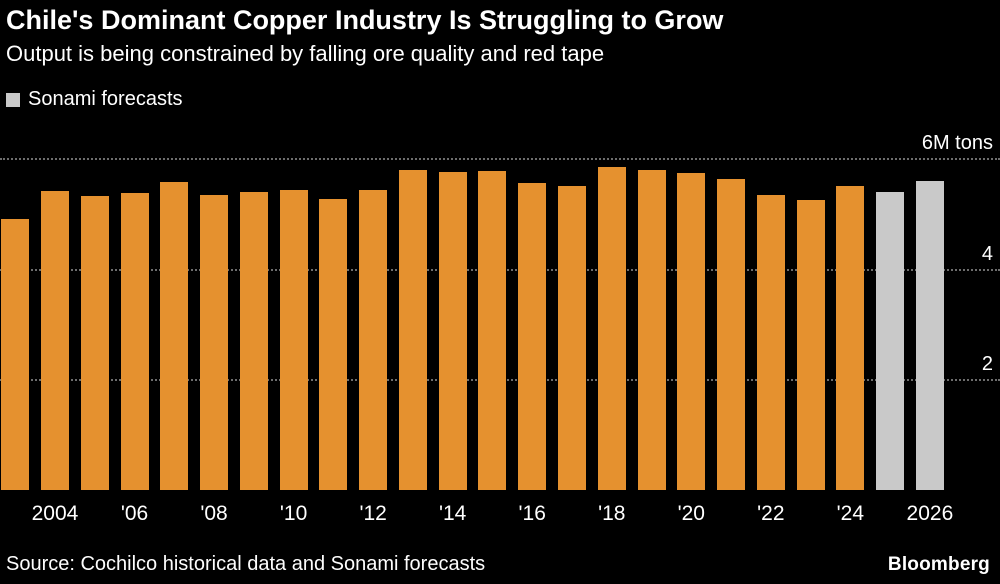 This screenshot has width=1000, height=584. Describe the element at coordinates (94, 342) in the screenshot. I see `bar-2005` at that location.